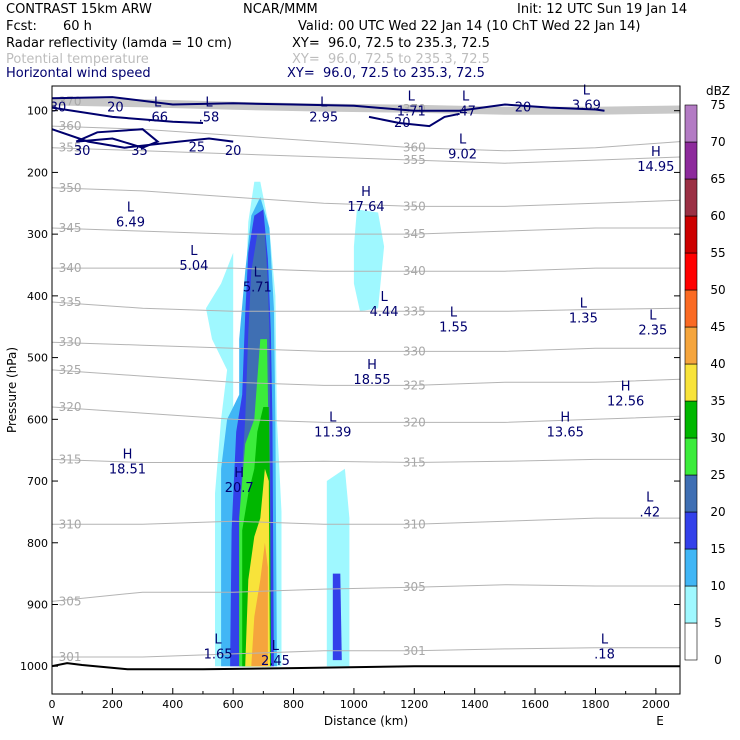 This screenshot has width=740, height=740. Describe the element at coordinates (128, 455) in the screenshot. I see `extremum-symbol-20: H` at that location.